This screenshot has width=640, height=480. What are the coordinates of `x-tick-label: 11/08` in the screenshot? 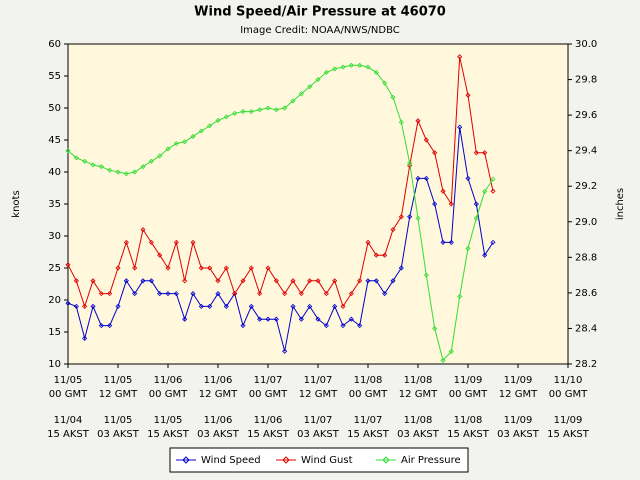 It's located at (418, 380).